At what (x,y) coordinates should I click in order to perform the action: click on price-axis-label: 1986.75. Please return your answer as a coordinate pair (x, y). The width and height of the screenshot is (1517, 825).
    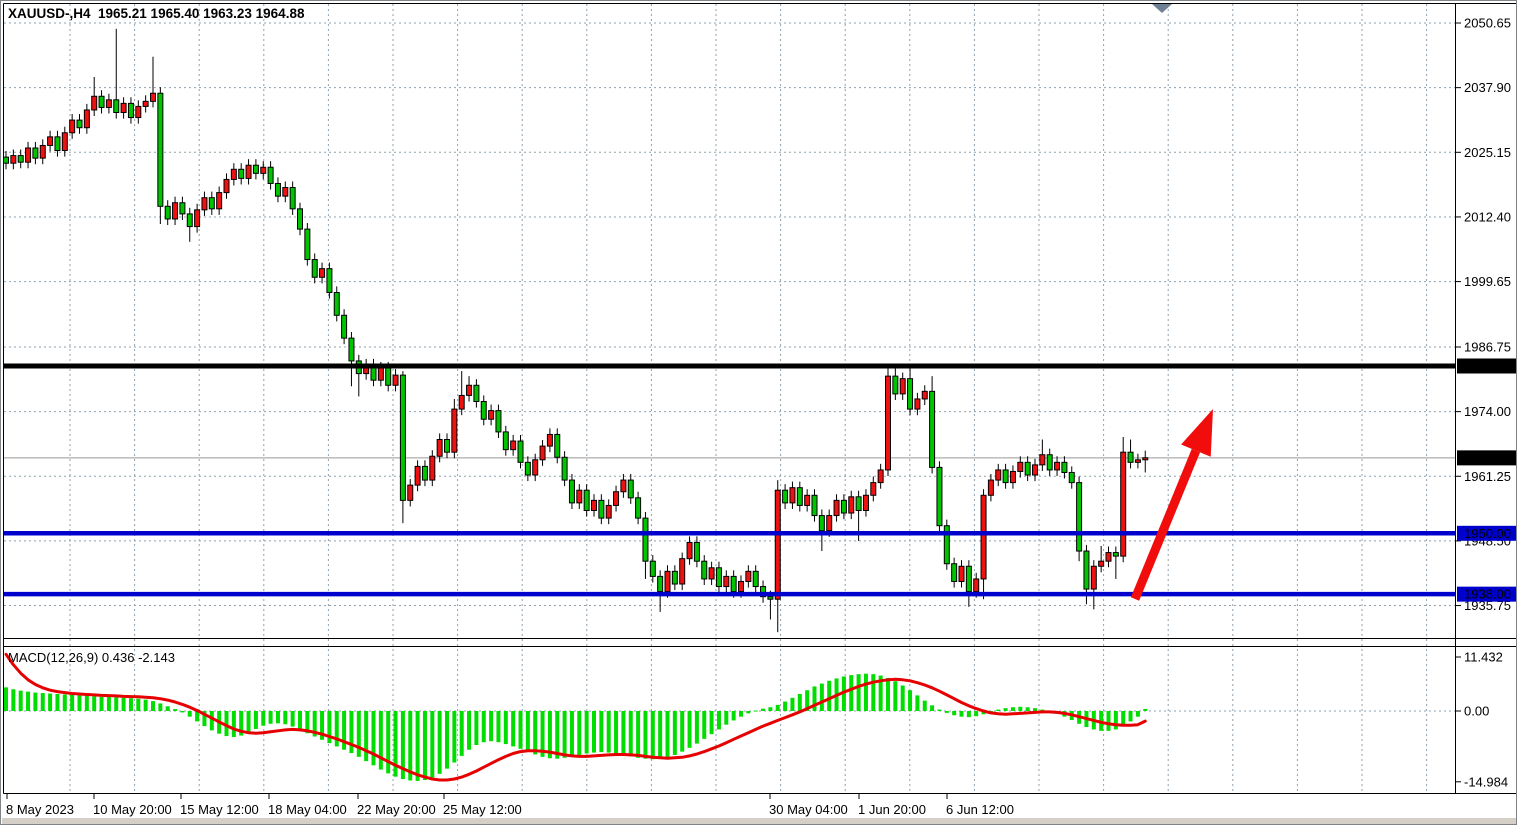
    Looking at the image, I should click on (1487, 346).